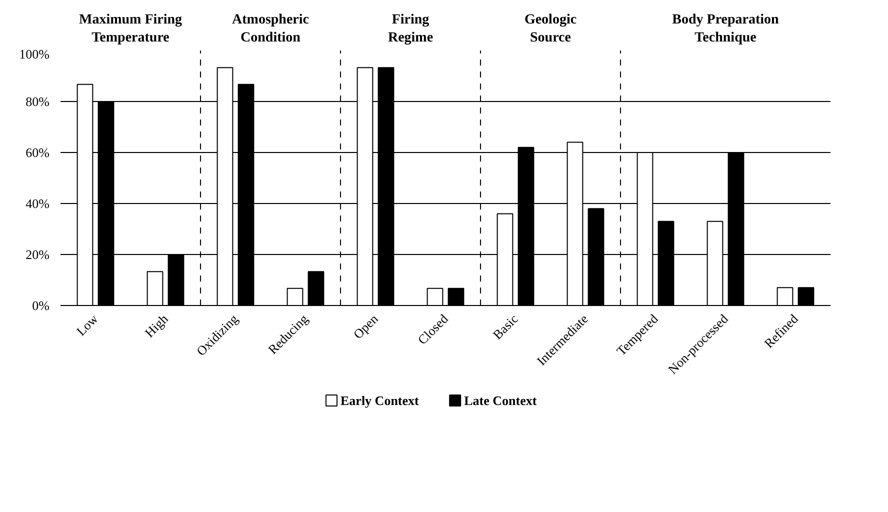 The image size is (888, 512). What do you see at coordinates (271, 29) in the screenshot?
I see `text: Atmospheric Condition` at bounding box center [271, 29].